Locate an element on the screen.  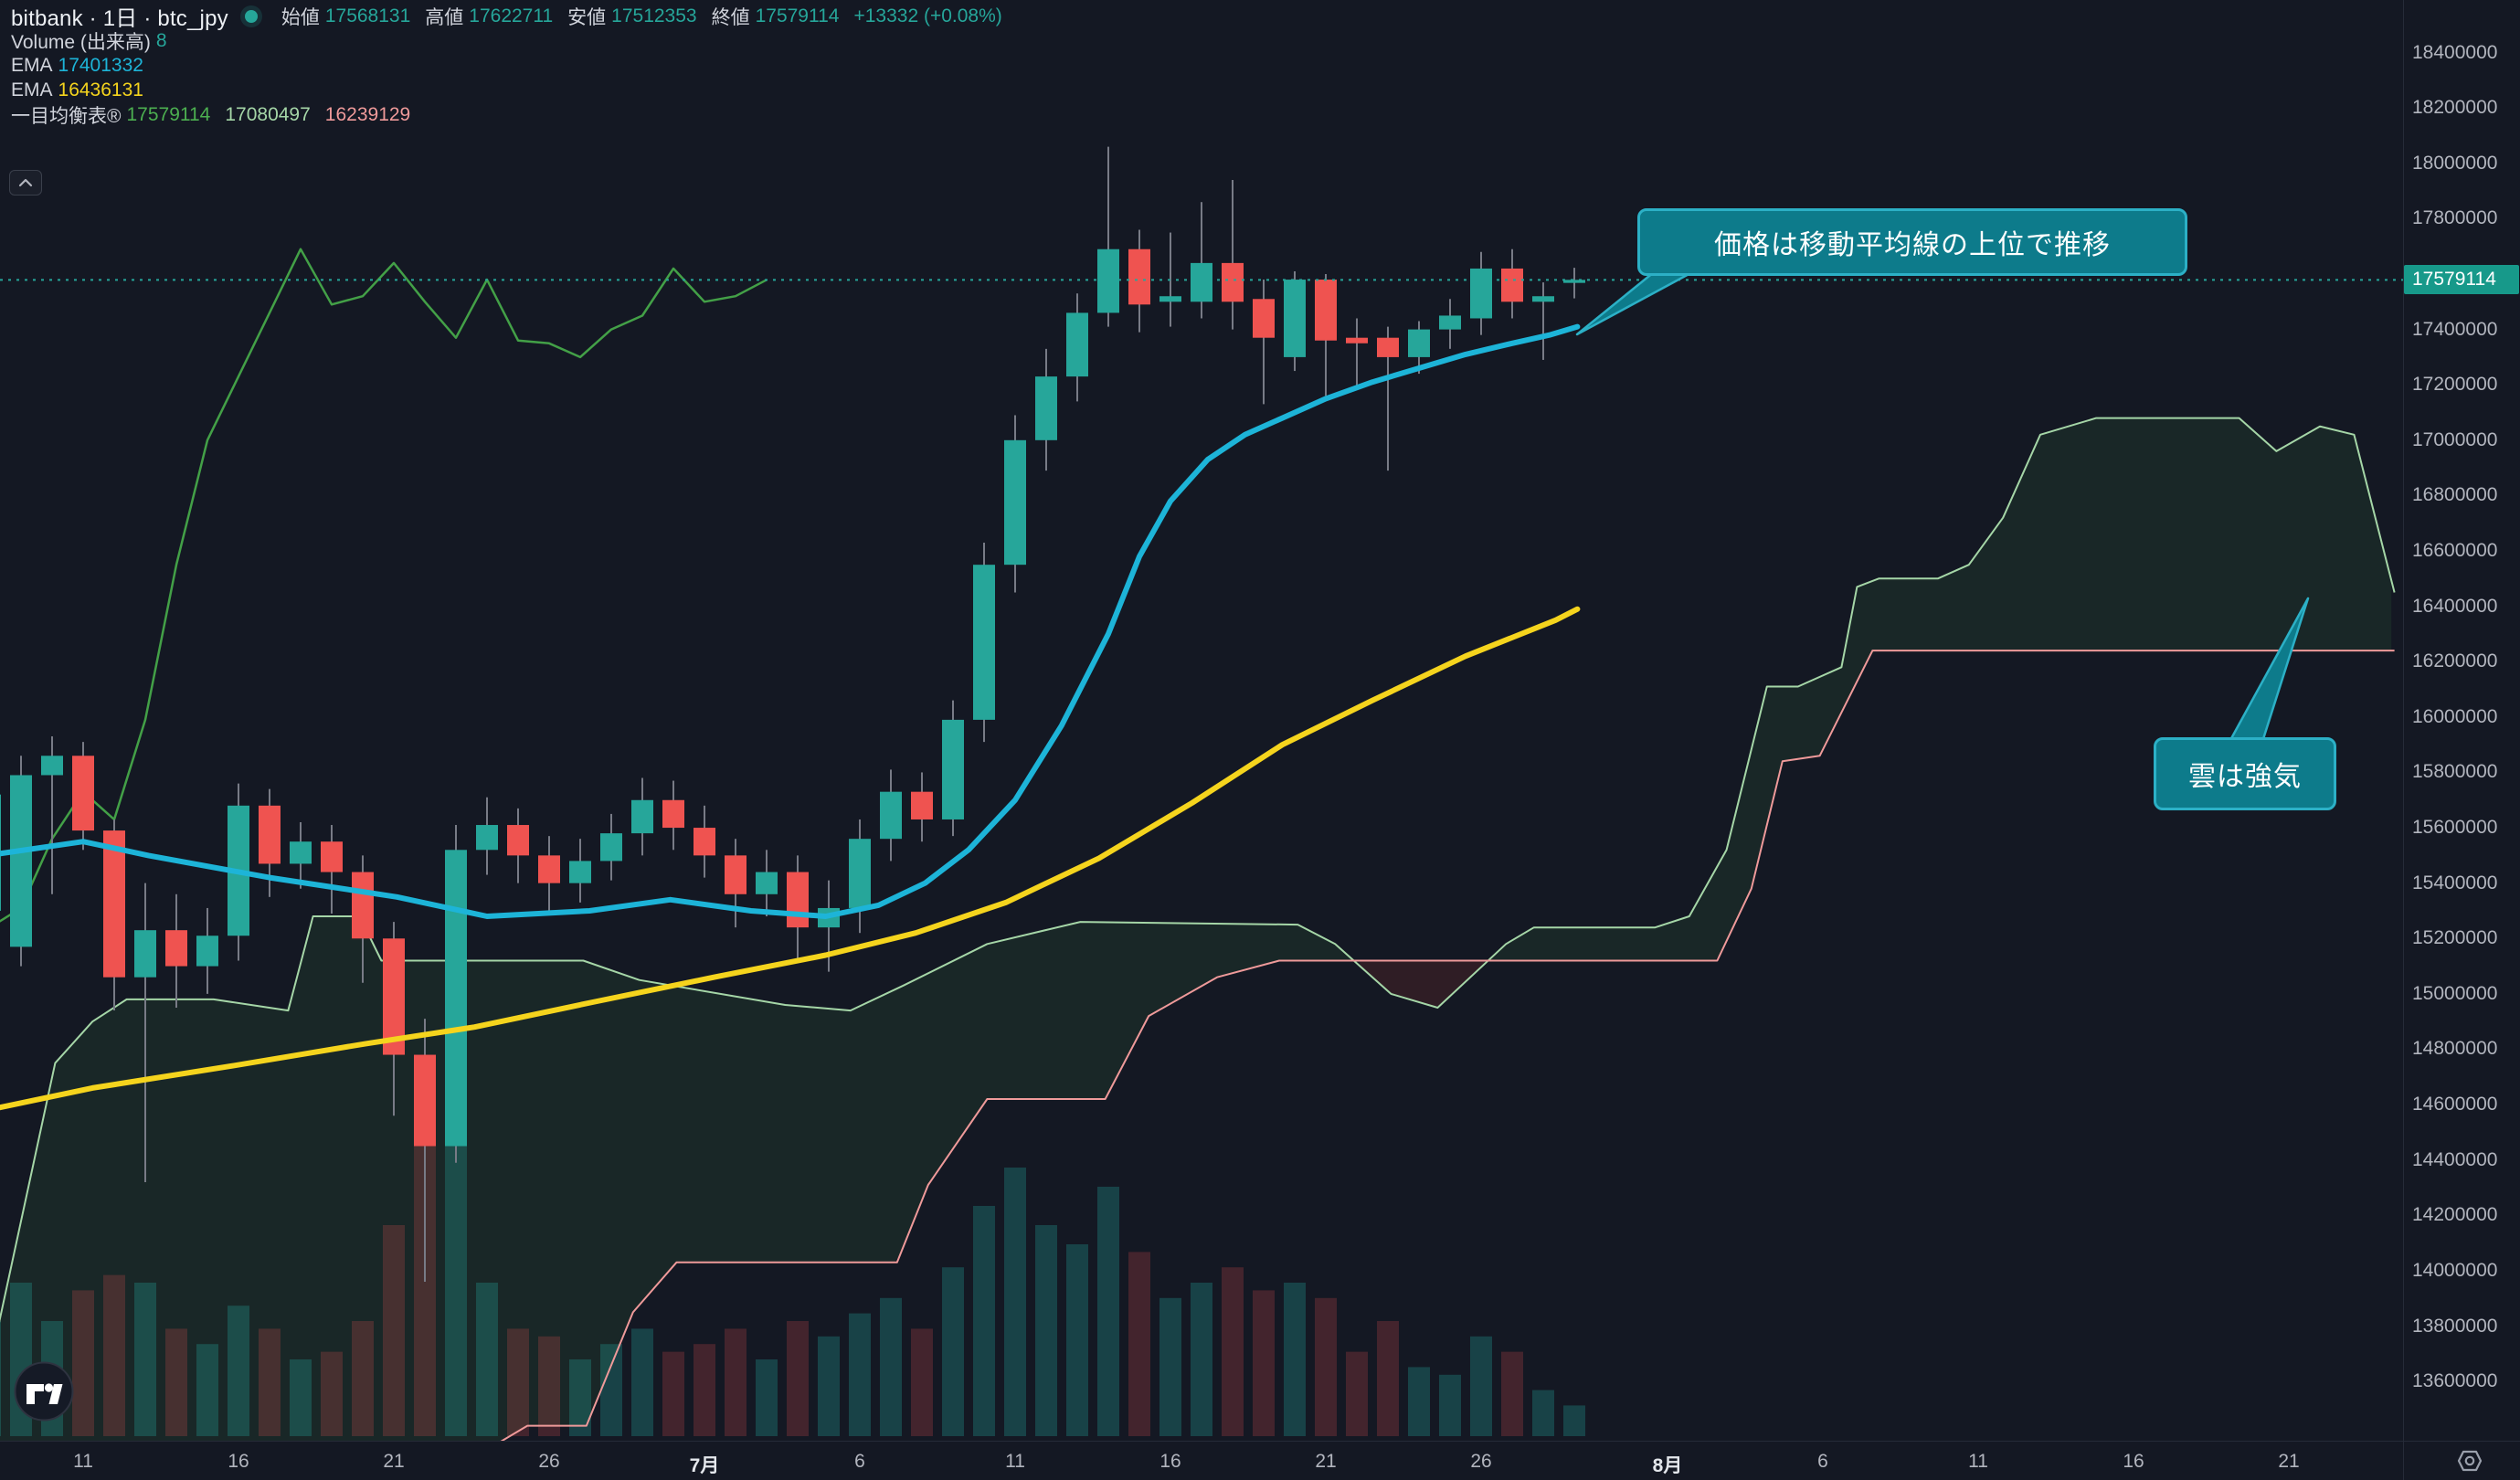
ichimoku-value: 17579114 is located at coordinates (169, 114).